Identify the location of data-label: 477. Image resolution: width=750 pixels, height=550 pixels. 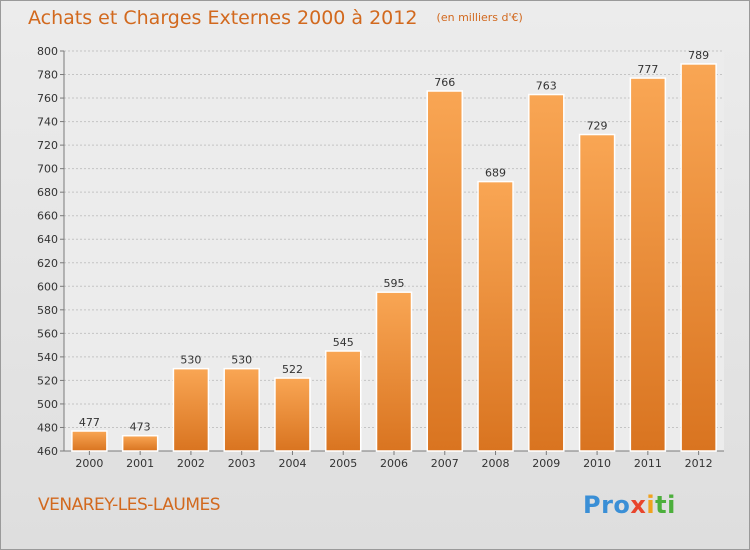
(89, 422).